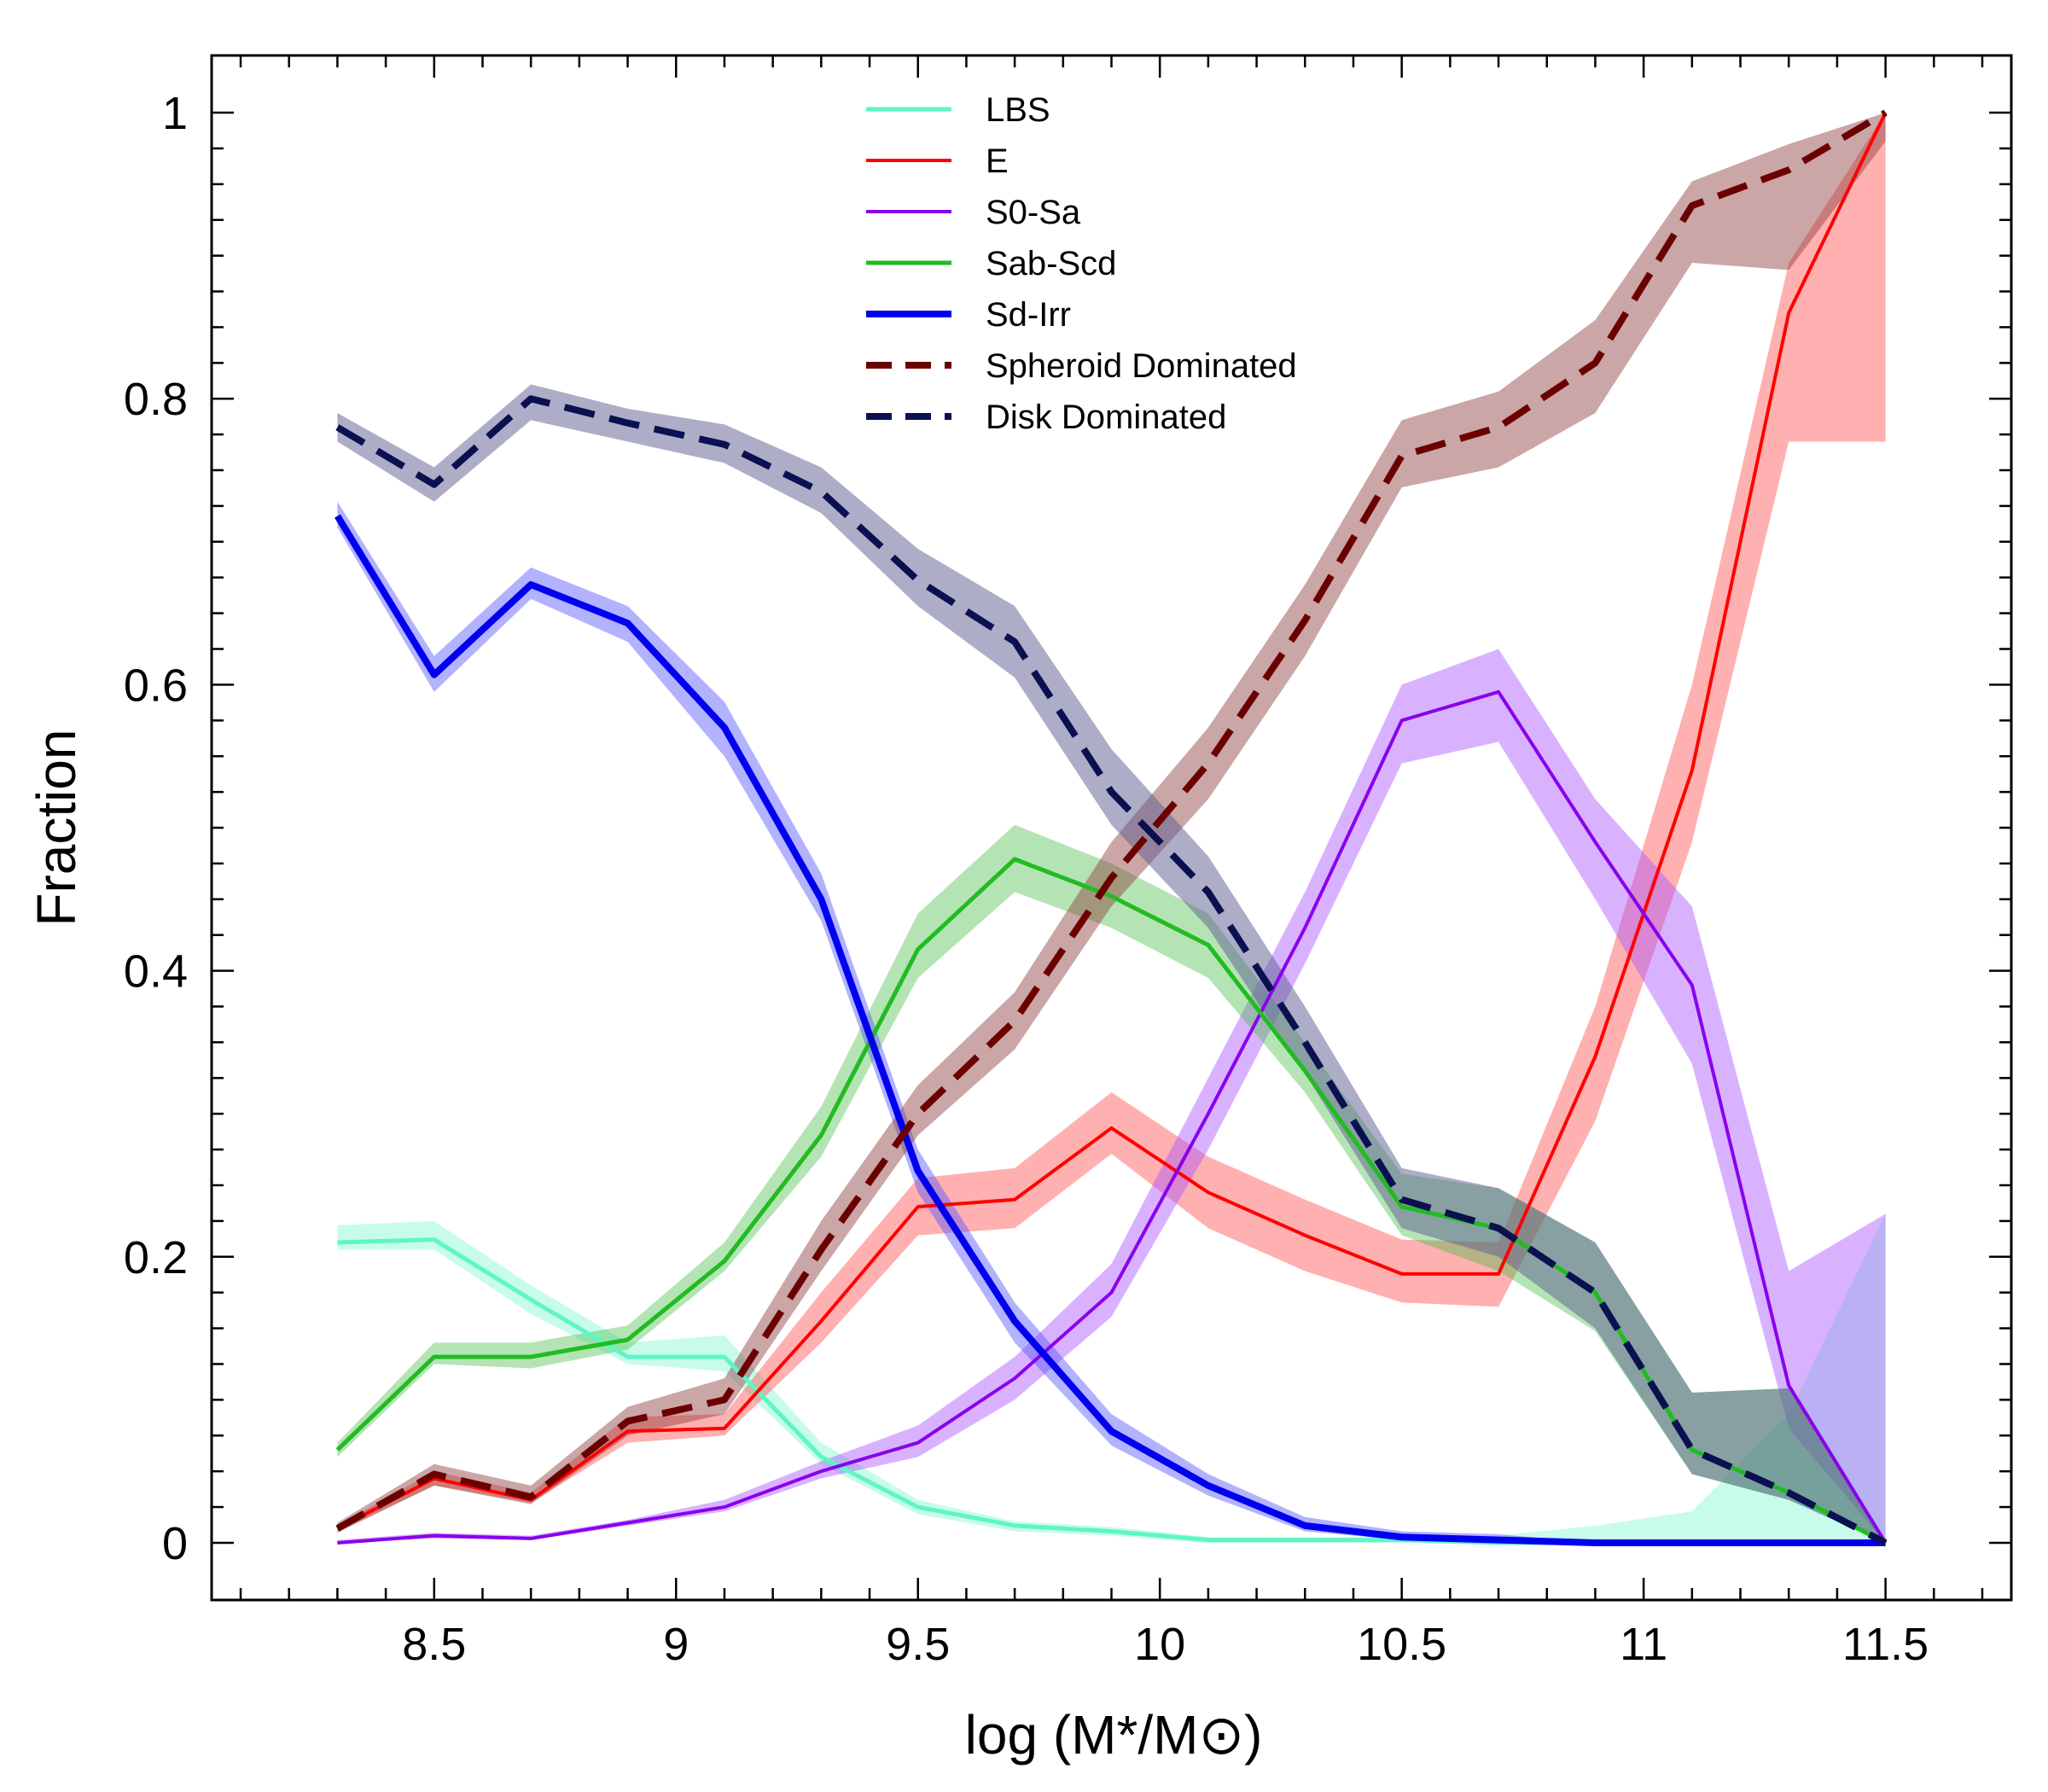 This screenshot has width=2048, height=1792. What do you see at coordinates (1106, 417) in the screenshot?
I see `legend-label-disk-dominated: Disk Dominated` at bounding box center [1106, 417].